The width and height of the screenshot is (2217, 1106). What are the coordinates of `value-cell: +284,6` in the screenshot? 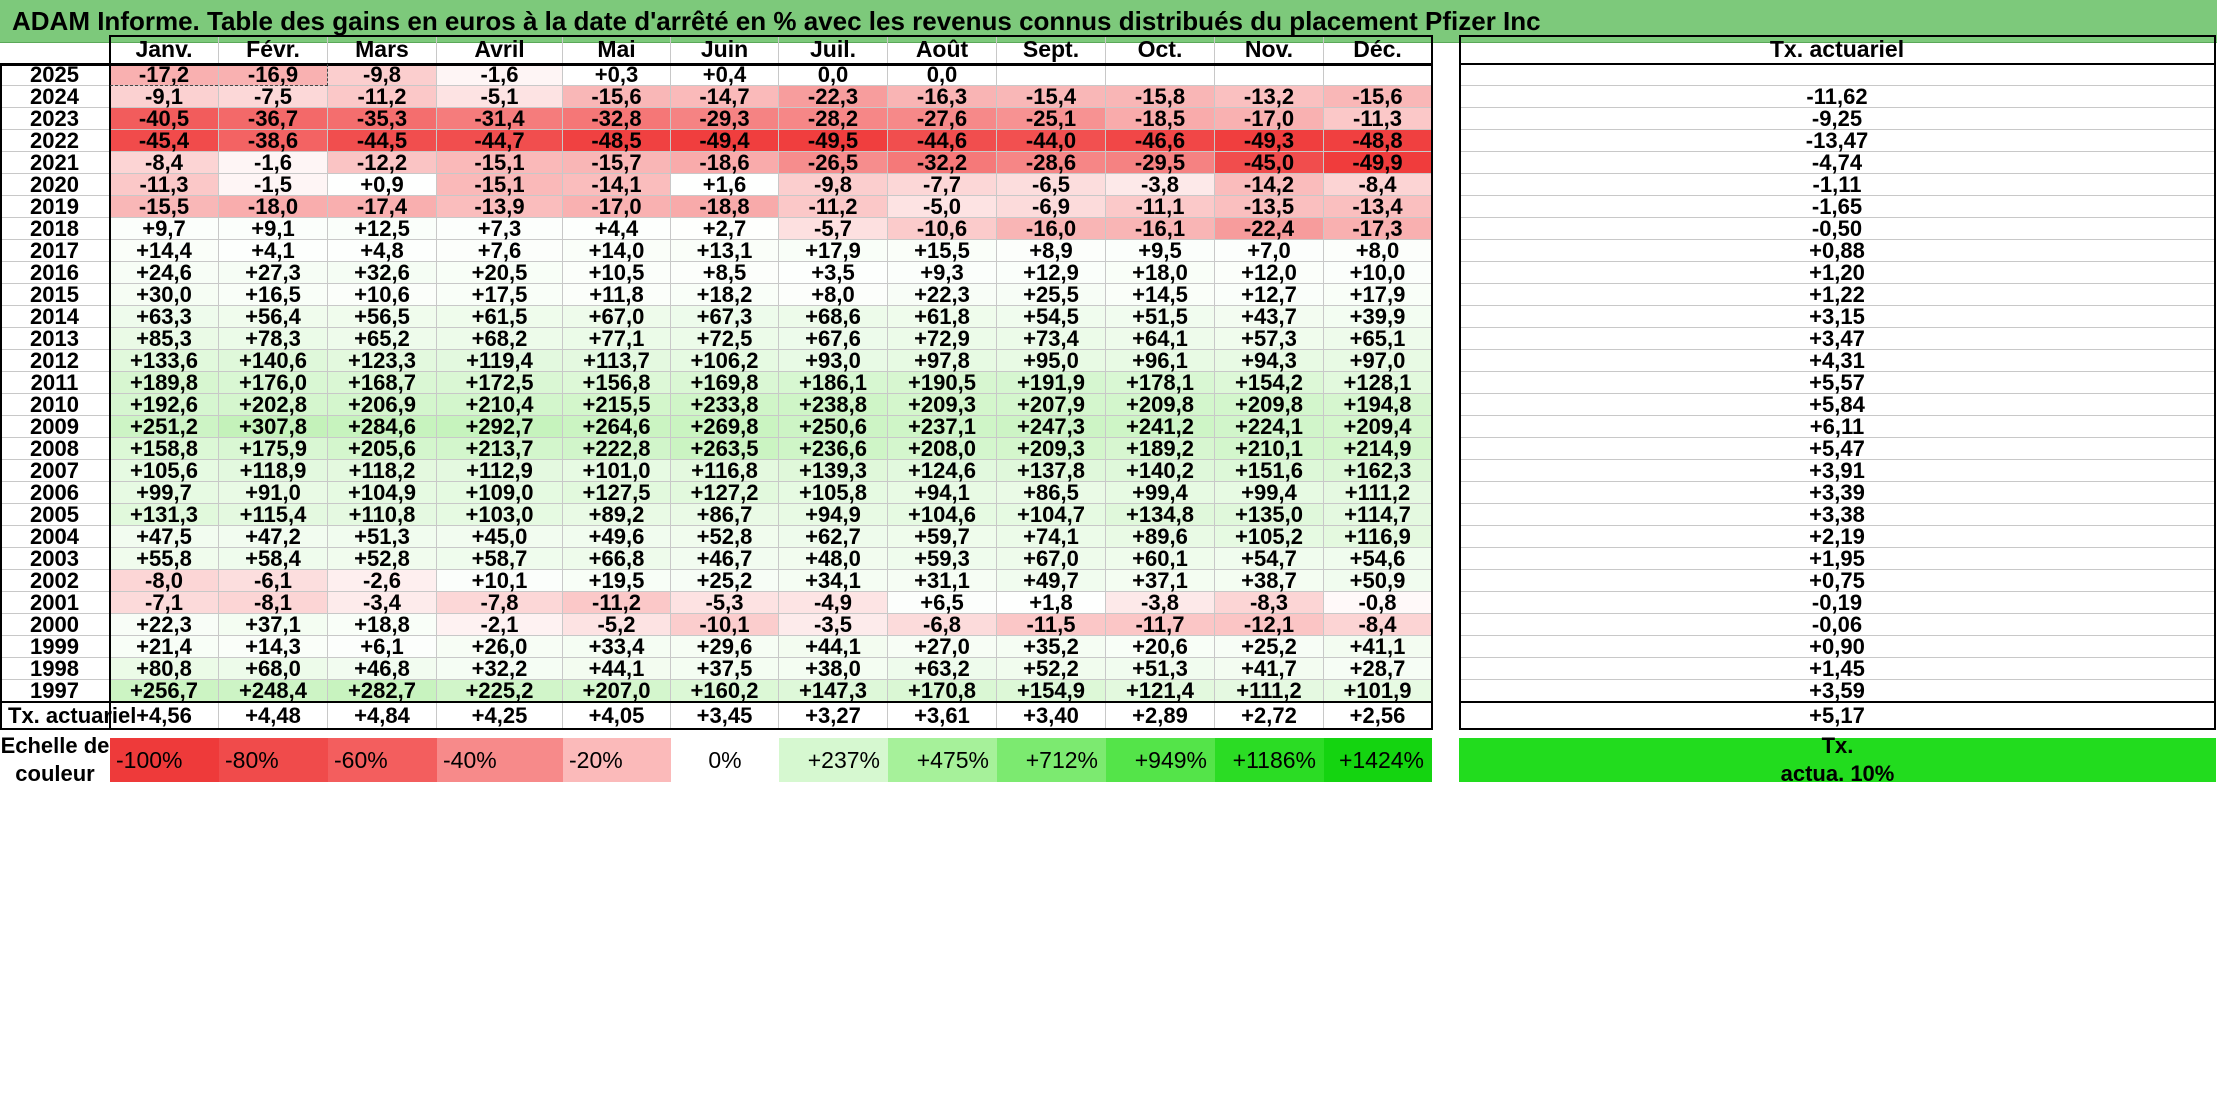 It's located at (382, 426).